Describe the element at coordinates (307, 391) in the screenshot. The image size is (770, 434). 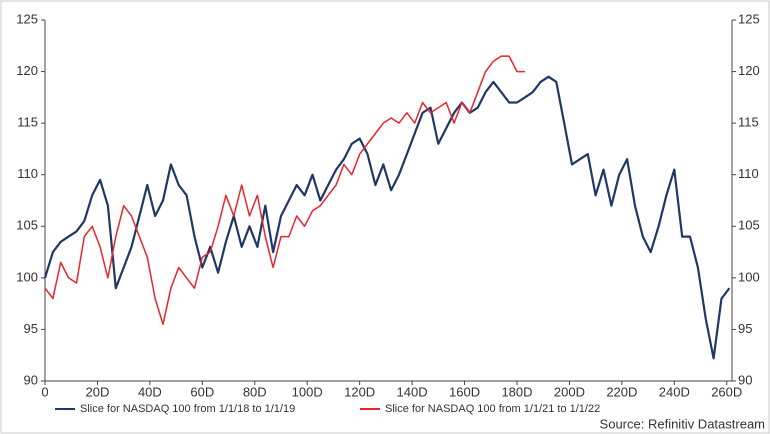
I see `x-tick-label: 100D` at that location.